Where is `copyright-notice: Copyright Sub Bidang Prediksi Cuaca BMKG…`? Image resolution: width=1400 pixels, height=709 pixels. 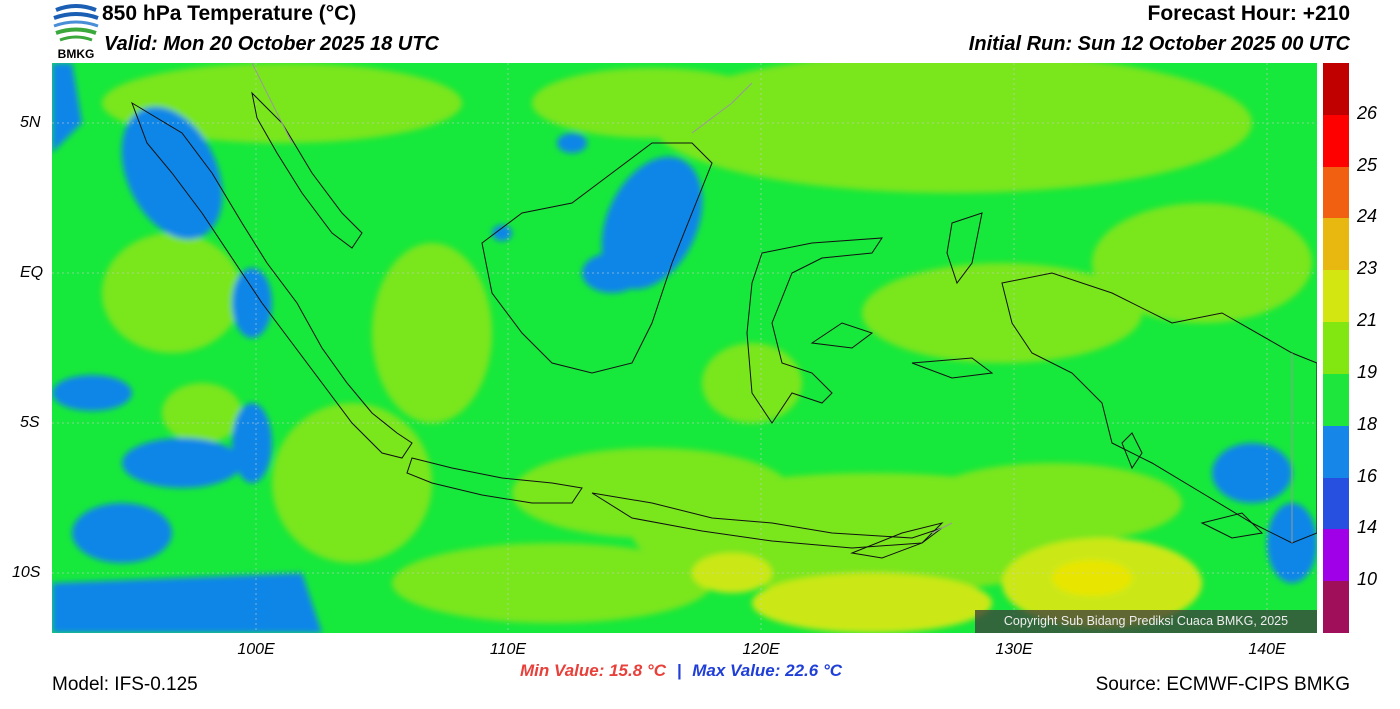
copyright-notice: Copyright Sub Bidang Prediksi Cuaca BMKG… is located at coordinates (1146, 621).